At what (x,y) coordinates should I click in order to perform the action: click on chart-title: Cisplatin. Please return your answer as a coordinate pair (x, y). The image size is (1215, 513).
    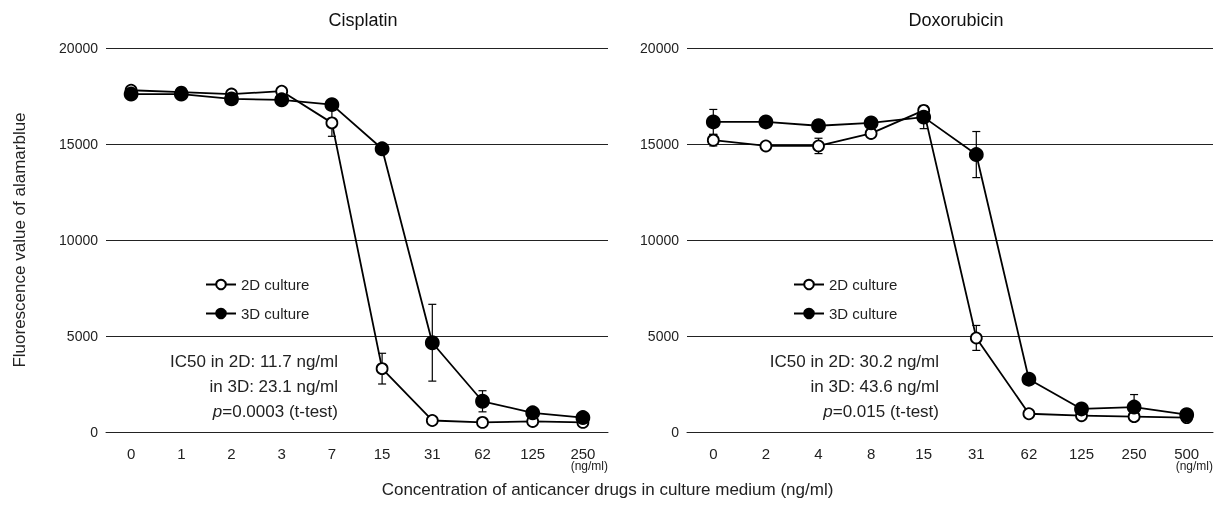
    Looking at the image, I should click on (363, 20).